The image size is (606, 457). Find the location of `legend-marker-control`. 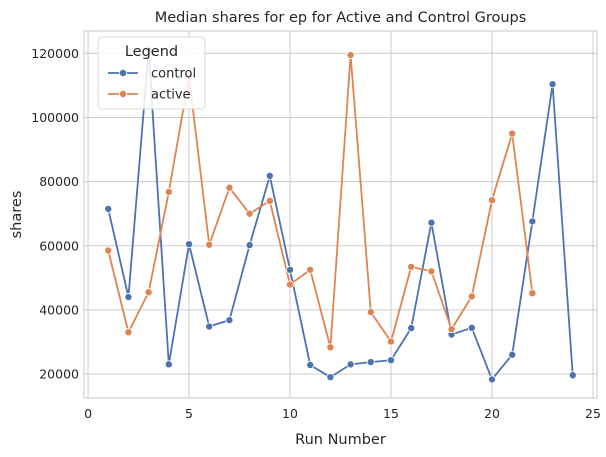

legend-marker-control is located at coordinates (123, 73).